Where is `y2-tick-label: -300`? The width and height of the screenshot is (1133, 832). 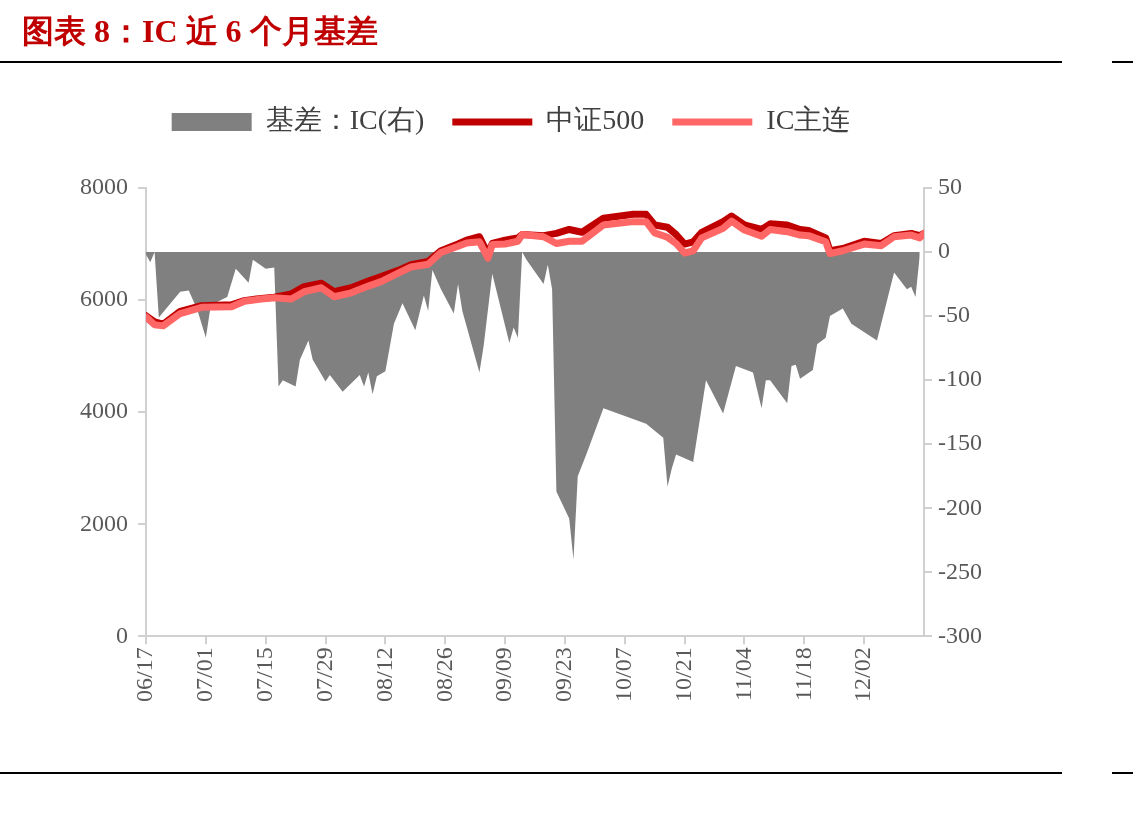
y2-tick-label: -300 is located at coordinates (960, 634).